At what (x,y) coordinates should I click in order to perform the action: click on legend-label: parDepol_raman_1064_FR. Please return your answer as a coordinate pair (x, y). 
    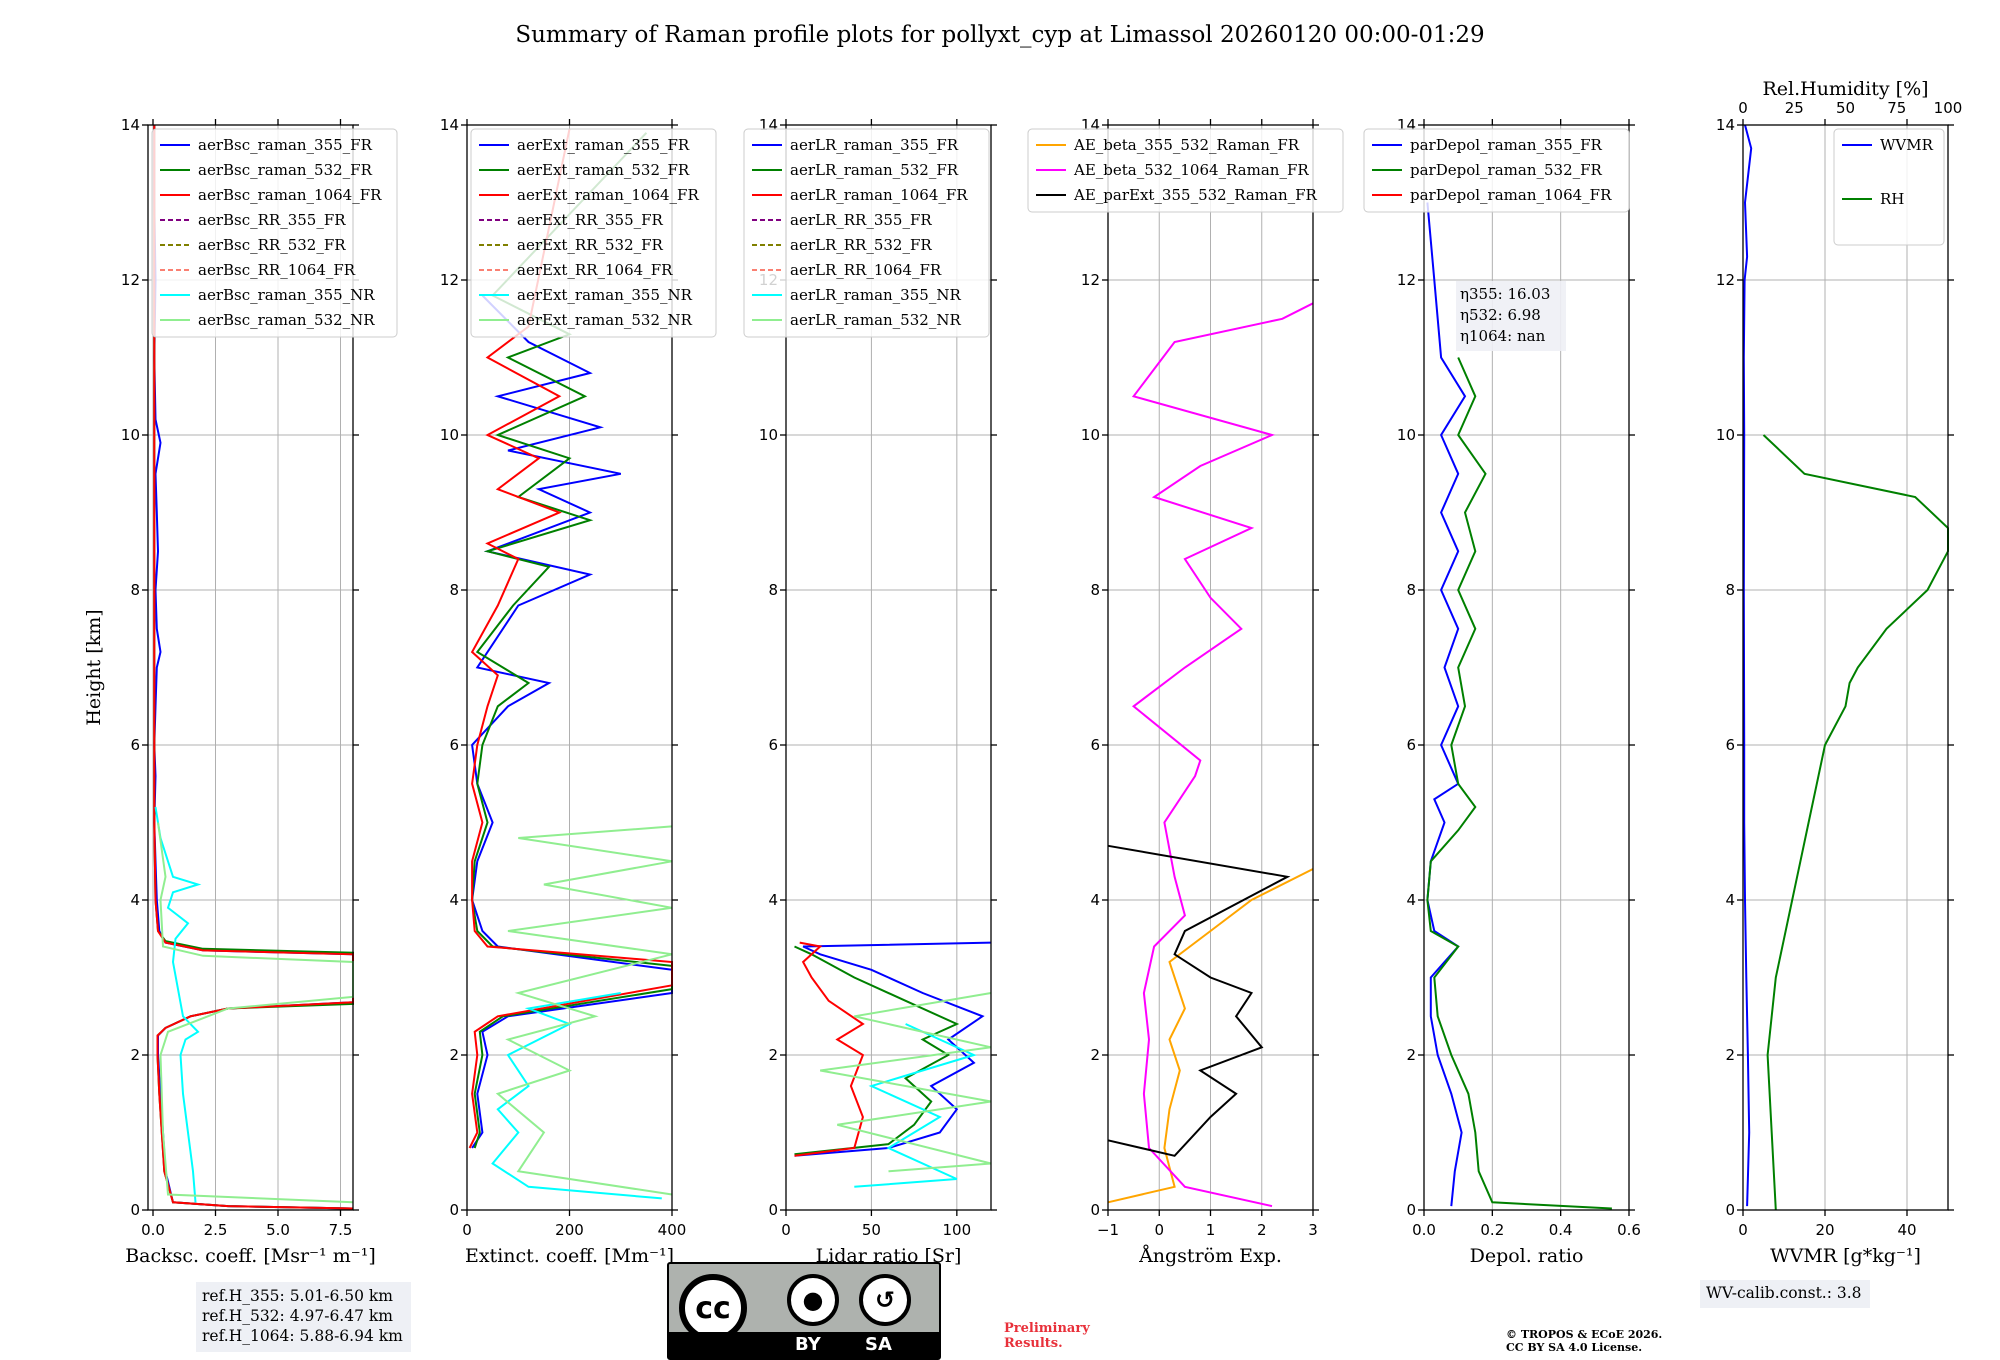
    Looking at the image, I should click on (1511, 195).